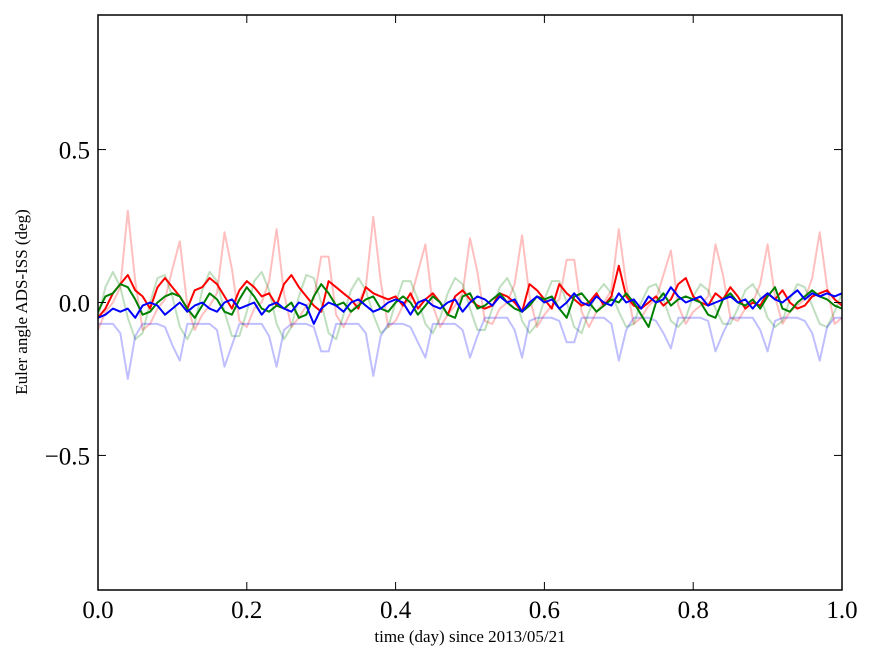 The height and width of the screenshot is (662, 875). What do you see at coordinates (396, 610) in the screenshot?
I see `x-tick-label: 0.4` at bounding box center [396, 610].